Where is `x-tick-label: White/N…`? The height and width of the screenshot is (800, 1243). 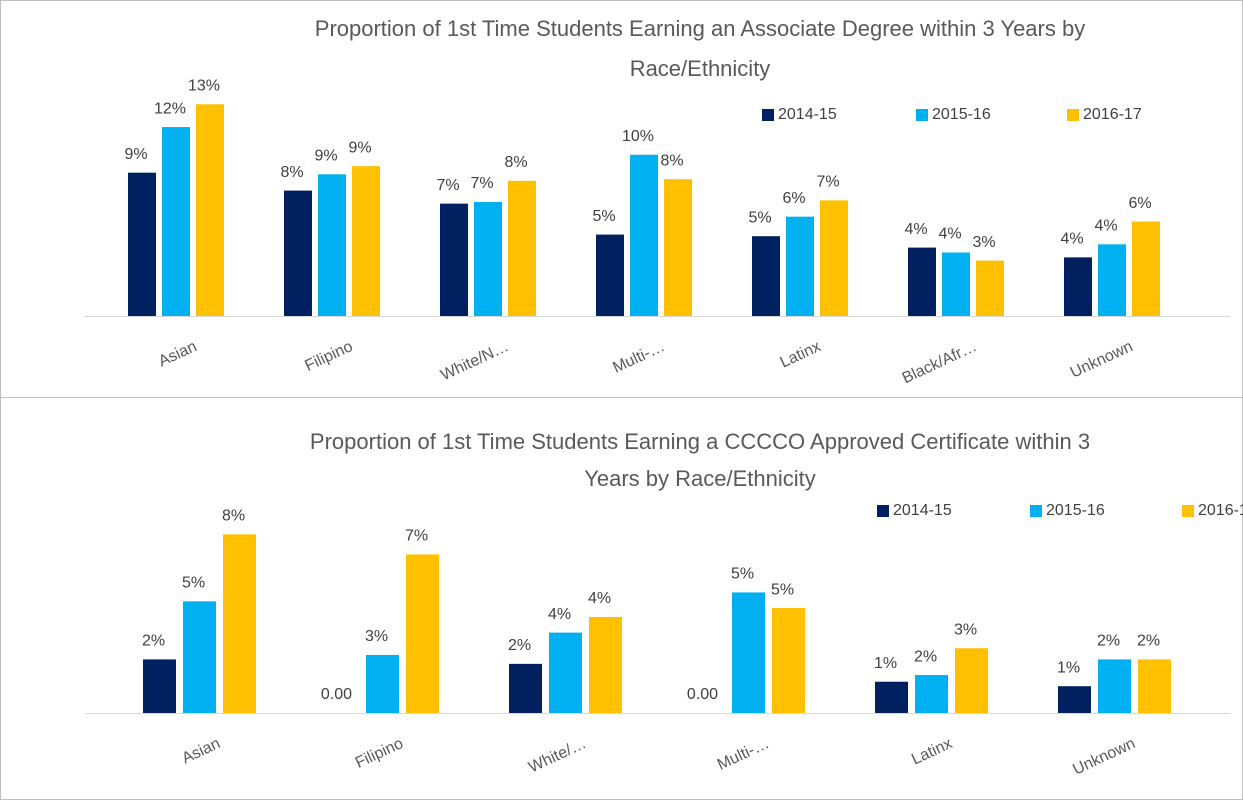
x-tick-label: White/N… is located at coordinates (474, 361).